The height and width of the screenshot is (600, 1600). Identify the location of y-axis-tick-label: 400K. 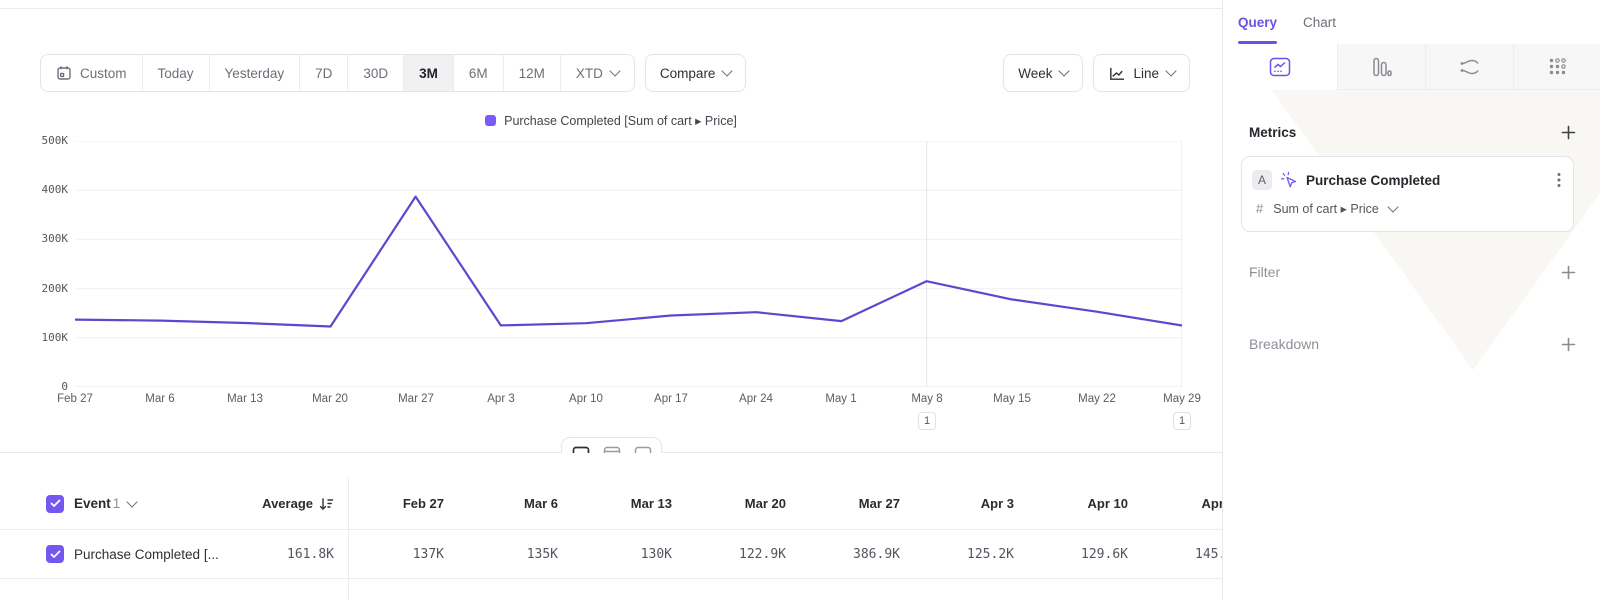
(55, 189).